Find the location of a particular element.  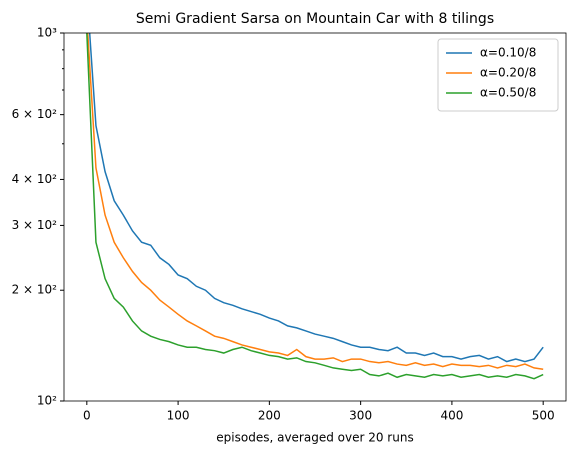

legend-label: α=0.20/8 is located at coordinates (508, 73).